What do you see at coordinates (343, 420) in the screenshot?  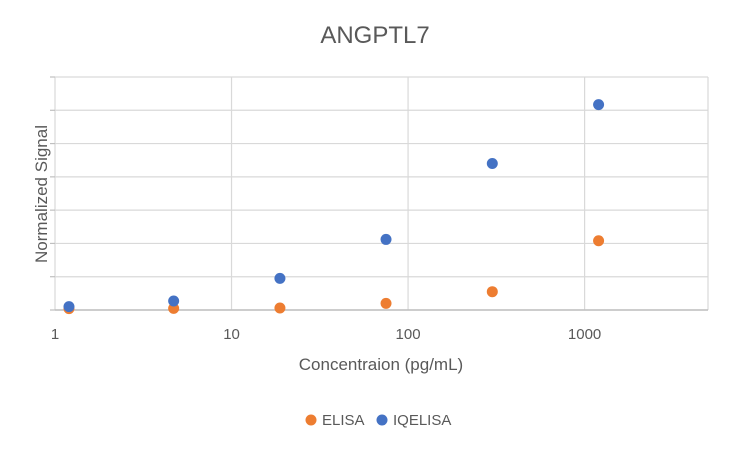 I see `legend-label-elisa: ELISA` at bounding box center [343, 420].